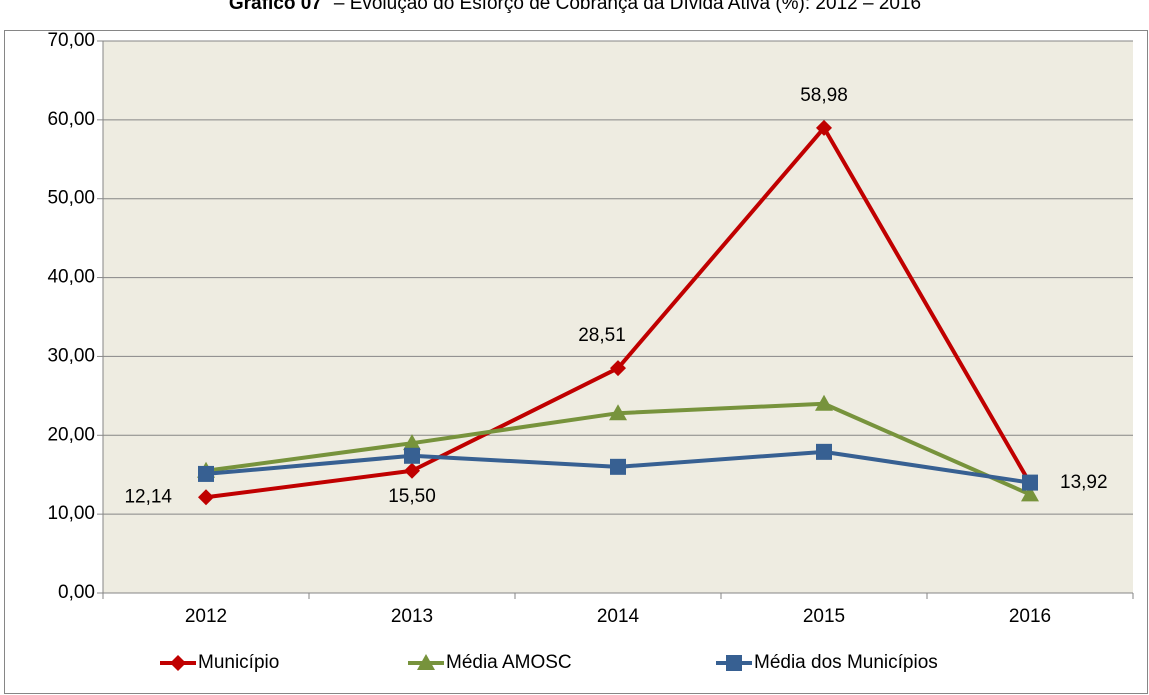 The image size is (1149, 695). I want to click on y-tick-label: 0,00, so click(76, 592).